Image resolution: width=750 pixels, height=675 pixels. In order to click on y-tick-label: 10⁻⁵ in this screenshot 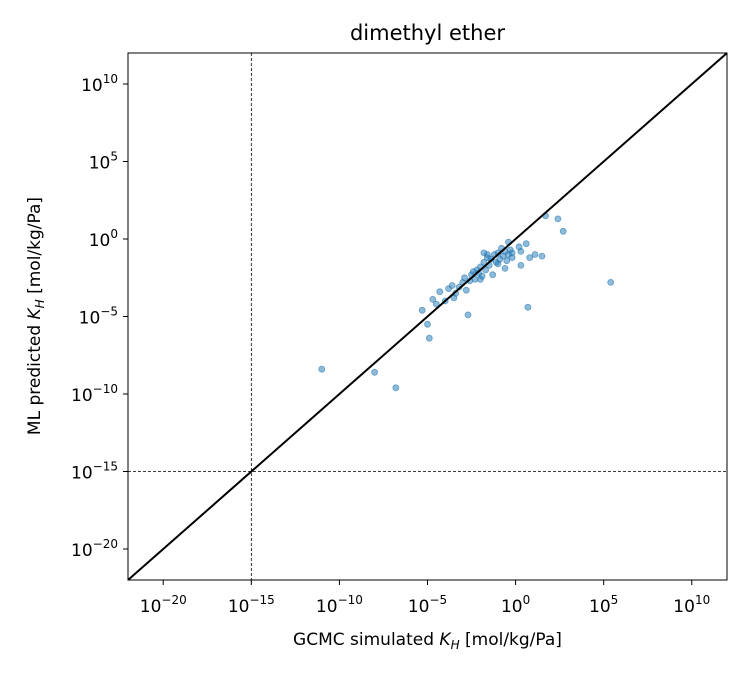, I will do `click(98, 317)`.